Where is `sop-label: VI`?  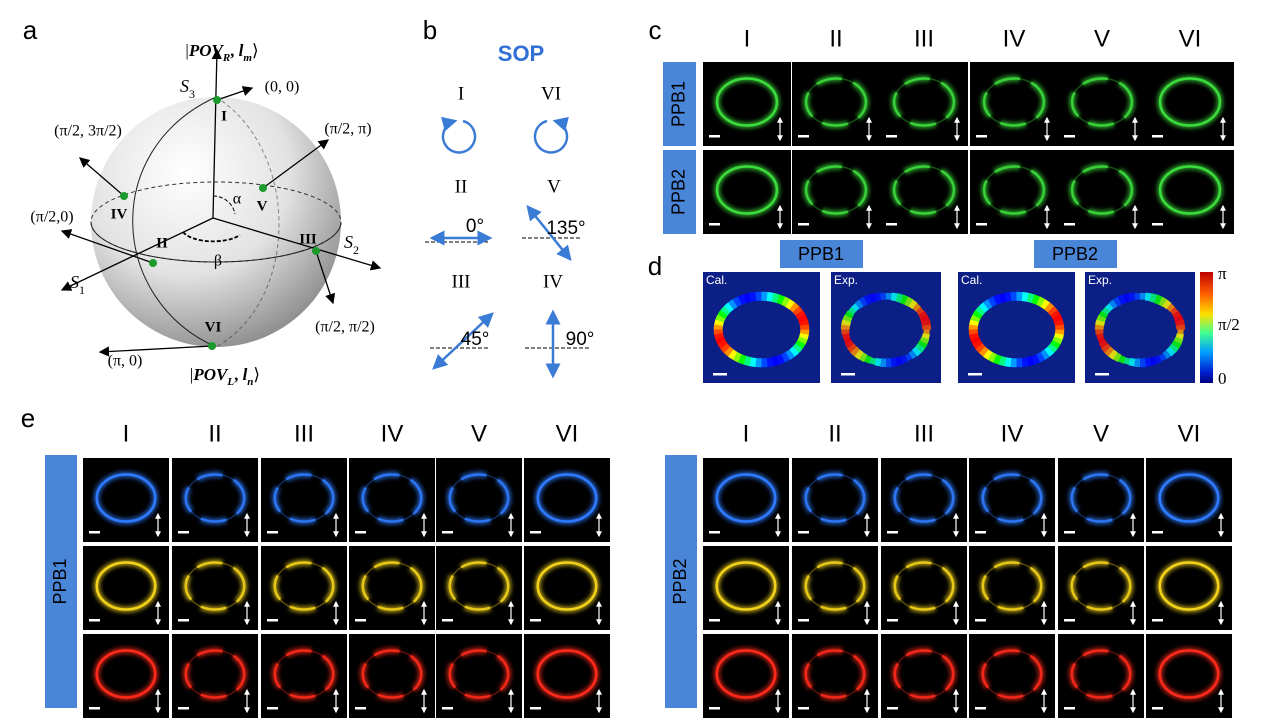
sop-label: VI is located at coordinates (551, 93).